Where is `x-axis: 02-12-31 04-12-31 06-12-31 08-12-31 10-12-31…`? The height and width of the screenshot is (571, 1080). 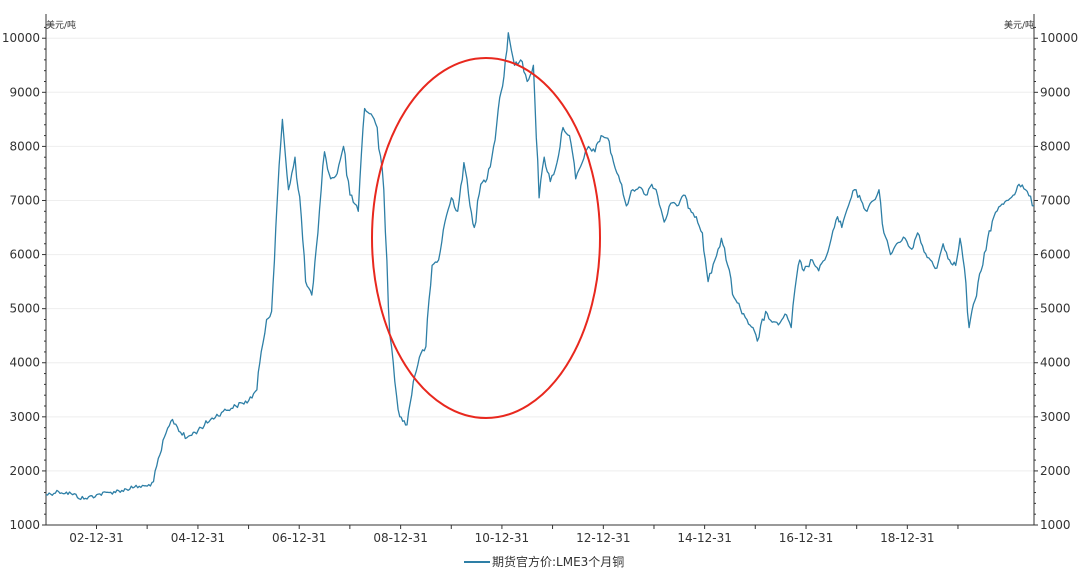 x-axis: 02-12-31 04-12-31 06-12-31 08-12-31 10-12-31… is located at coordinates (514, 535).